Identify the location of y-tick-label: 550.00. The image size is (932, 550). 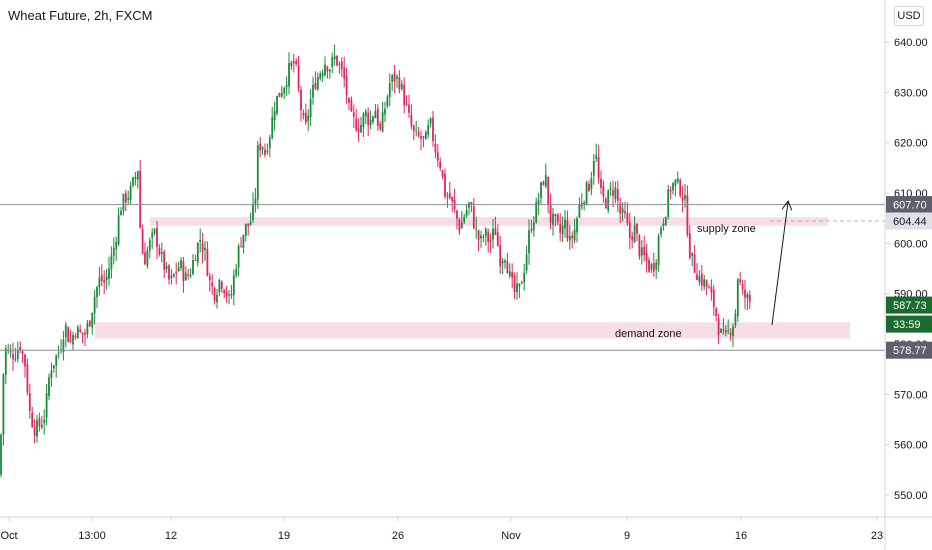
(911, 496).